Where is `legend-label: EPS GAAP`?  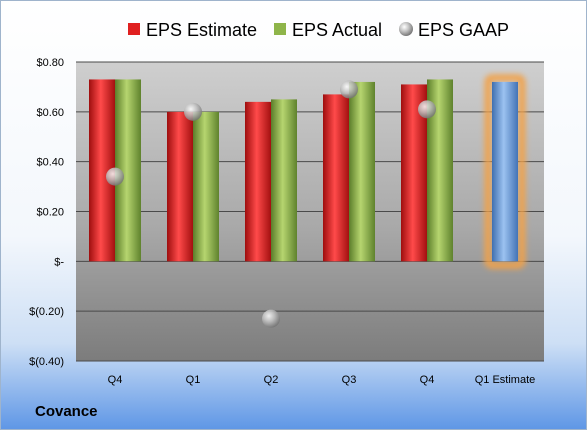 legend-label: EPS GAAP is located at coordinates (463, 30).